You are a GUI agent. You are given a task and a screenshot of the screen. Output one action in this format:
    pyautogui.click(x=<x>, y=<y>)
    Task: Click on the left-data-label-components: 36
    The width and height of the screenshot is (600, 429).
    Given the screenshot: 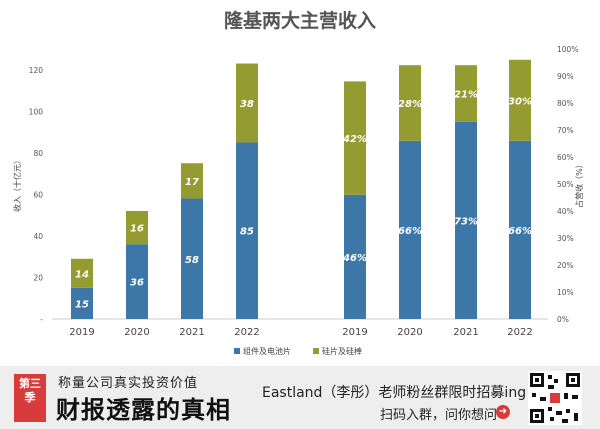 What is the action you would take?
    pyautogui.click(x=137, y=283)
    